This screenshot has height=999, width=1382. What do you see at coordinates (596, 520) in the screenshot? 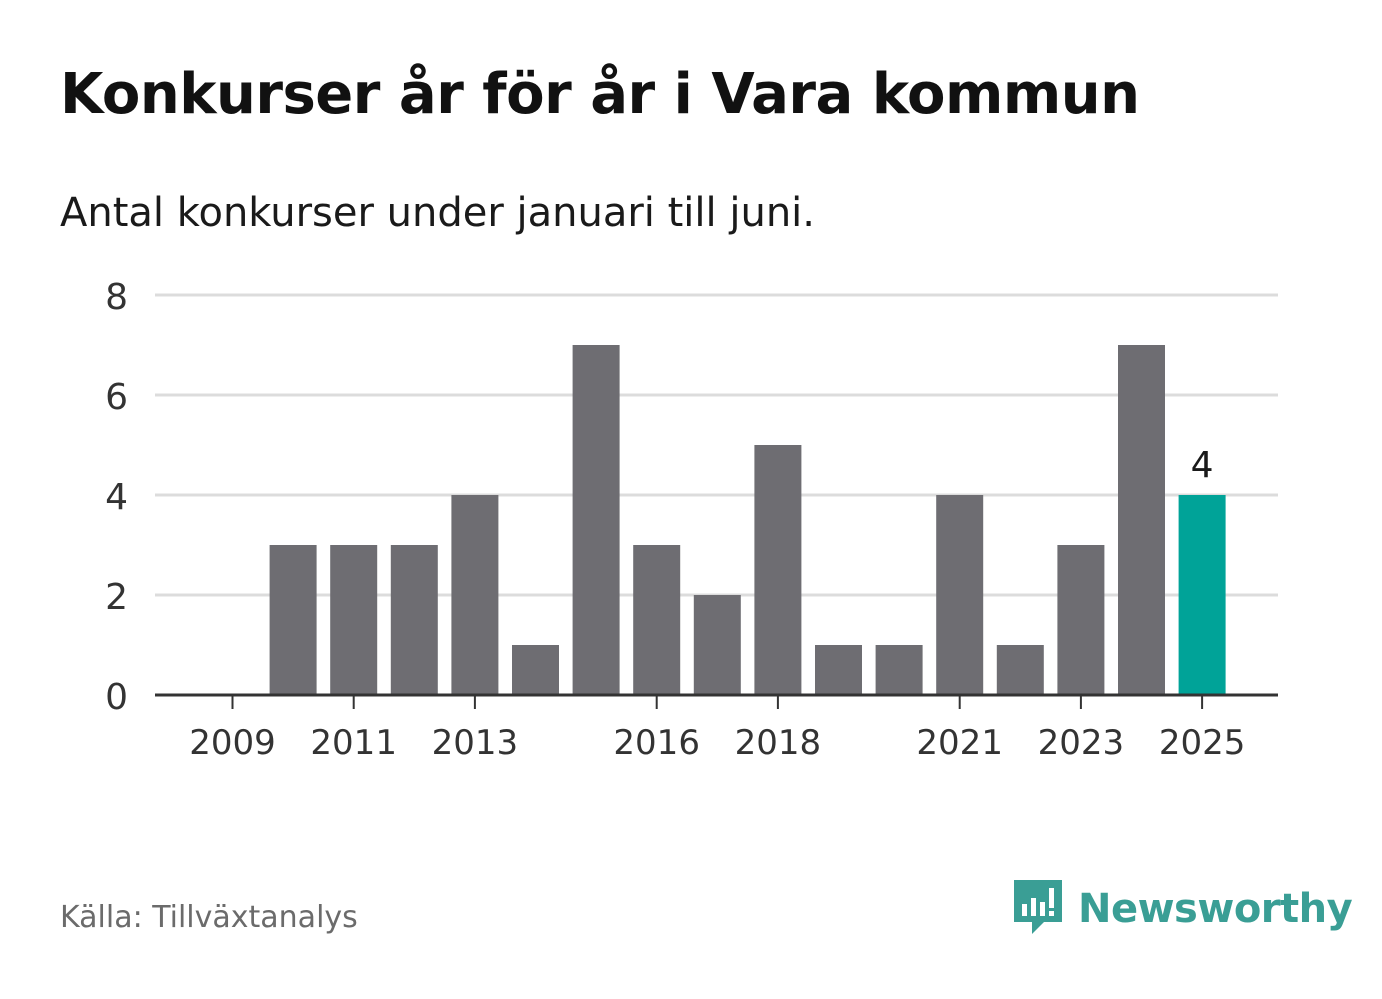
I see `bar-2015` at bounding box center [596, 520].